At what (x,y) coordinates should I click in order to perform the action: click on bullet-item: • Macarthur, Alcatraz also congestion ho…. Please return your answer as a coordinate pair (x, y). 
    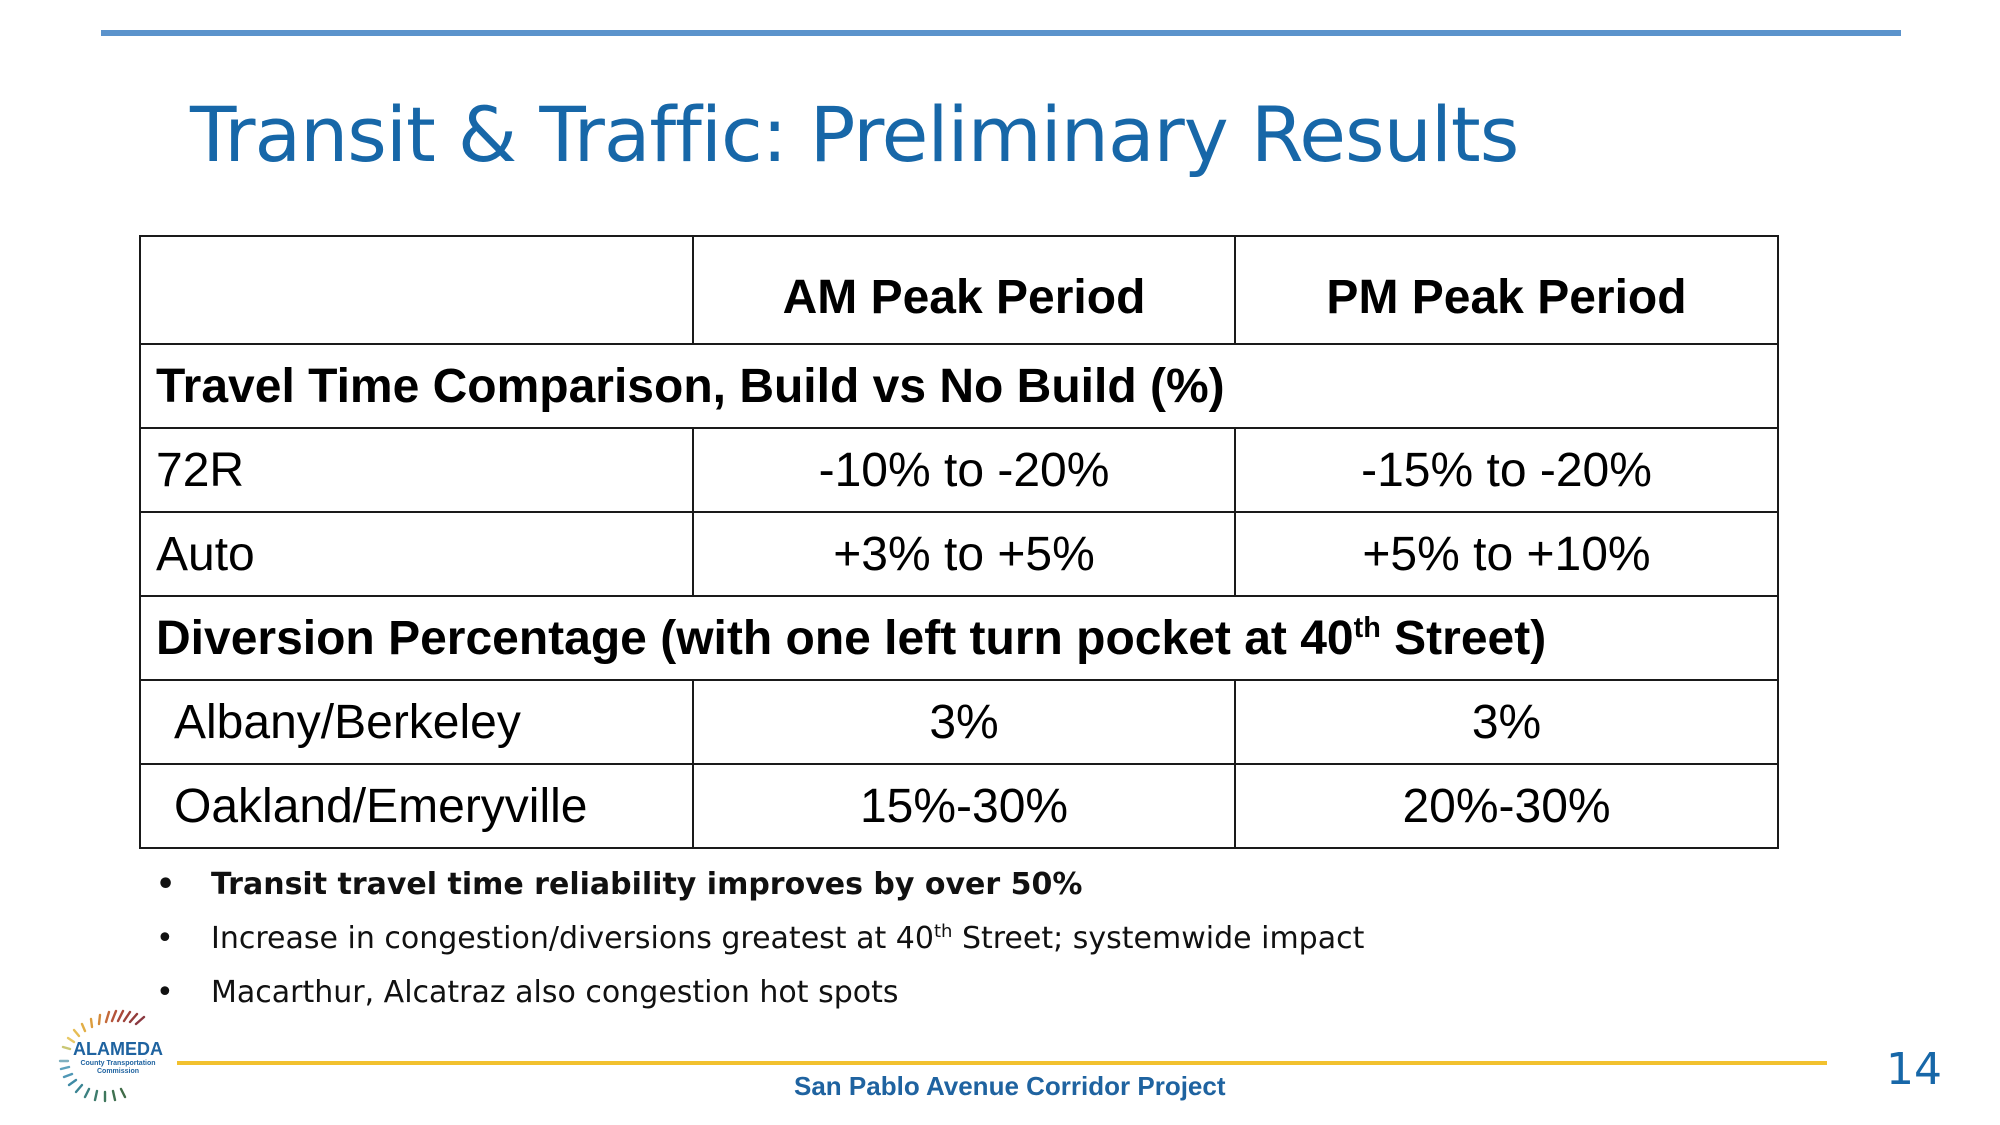
    Looking at the image, I should click on (757, 995).